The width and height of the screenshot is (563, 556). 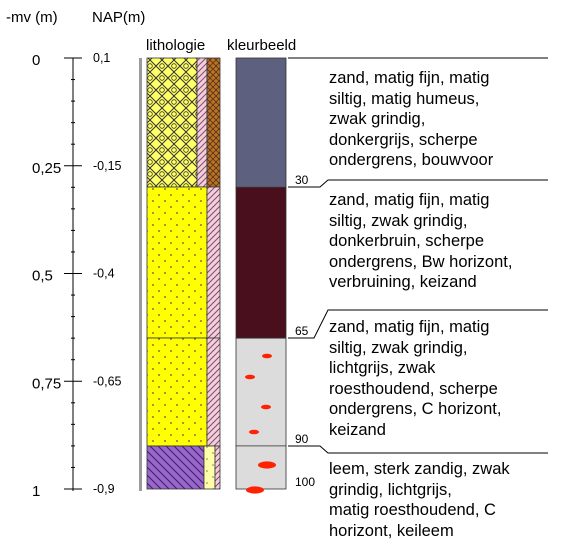 I want to click on lithology-column, so click(x=183, y=273).